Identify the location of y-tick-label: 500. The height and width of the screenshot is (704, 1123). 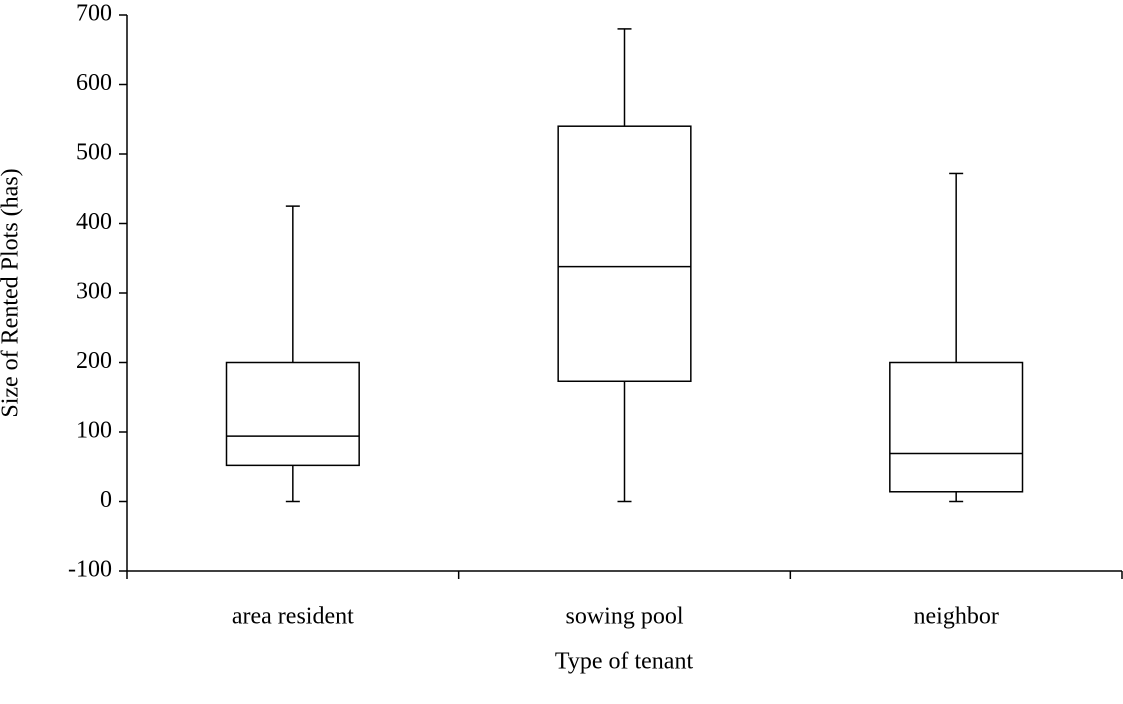
(94, 153).